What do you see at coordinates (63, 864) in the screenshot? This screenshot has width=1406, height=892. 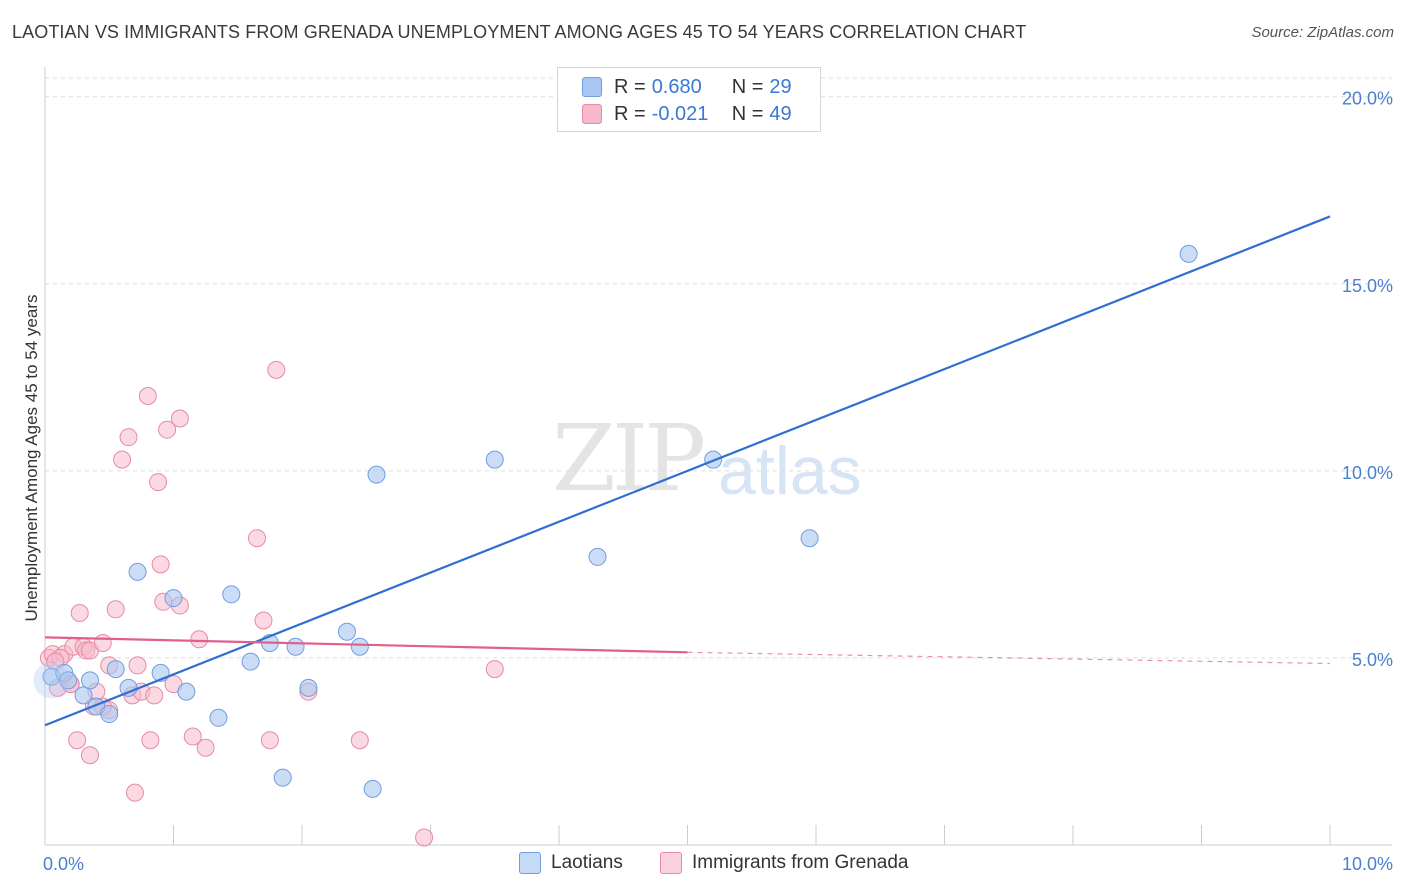 I see `x-tick-label: 0.0%` at bounding box center [63, 864].